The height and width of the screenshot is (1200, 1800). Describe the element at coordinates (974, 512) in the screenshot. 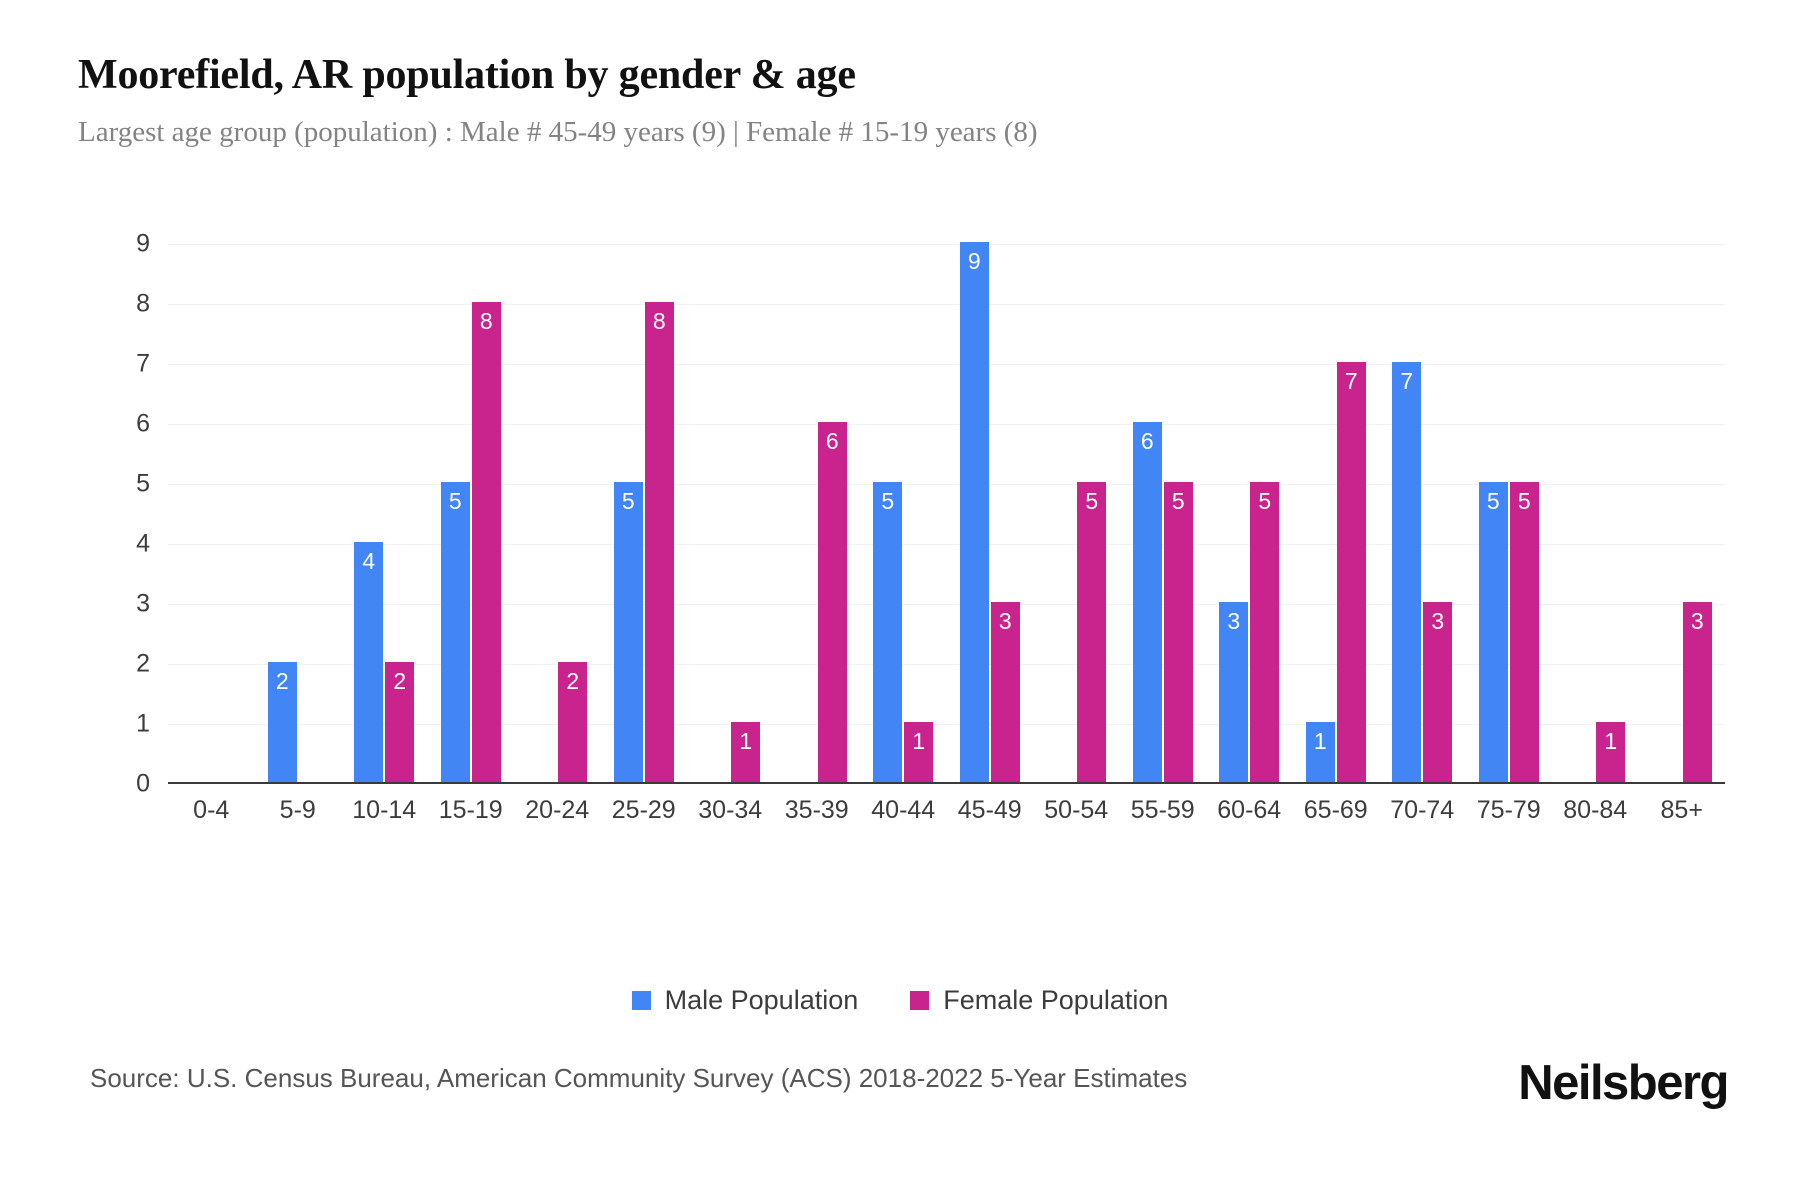

I see `bar-male-45-49: 9` at that location.